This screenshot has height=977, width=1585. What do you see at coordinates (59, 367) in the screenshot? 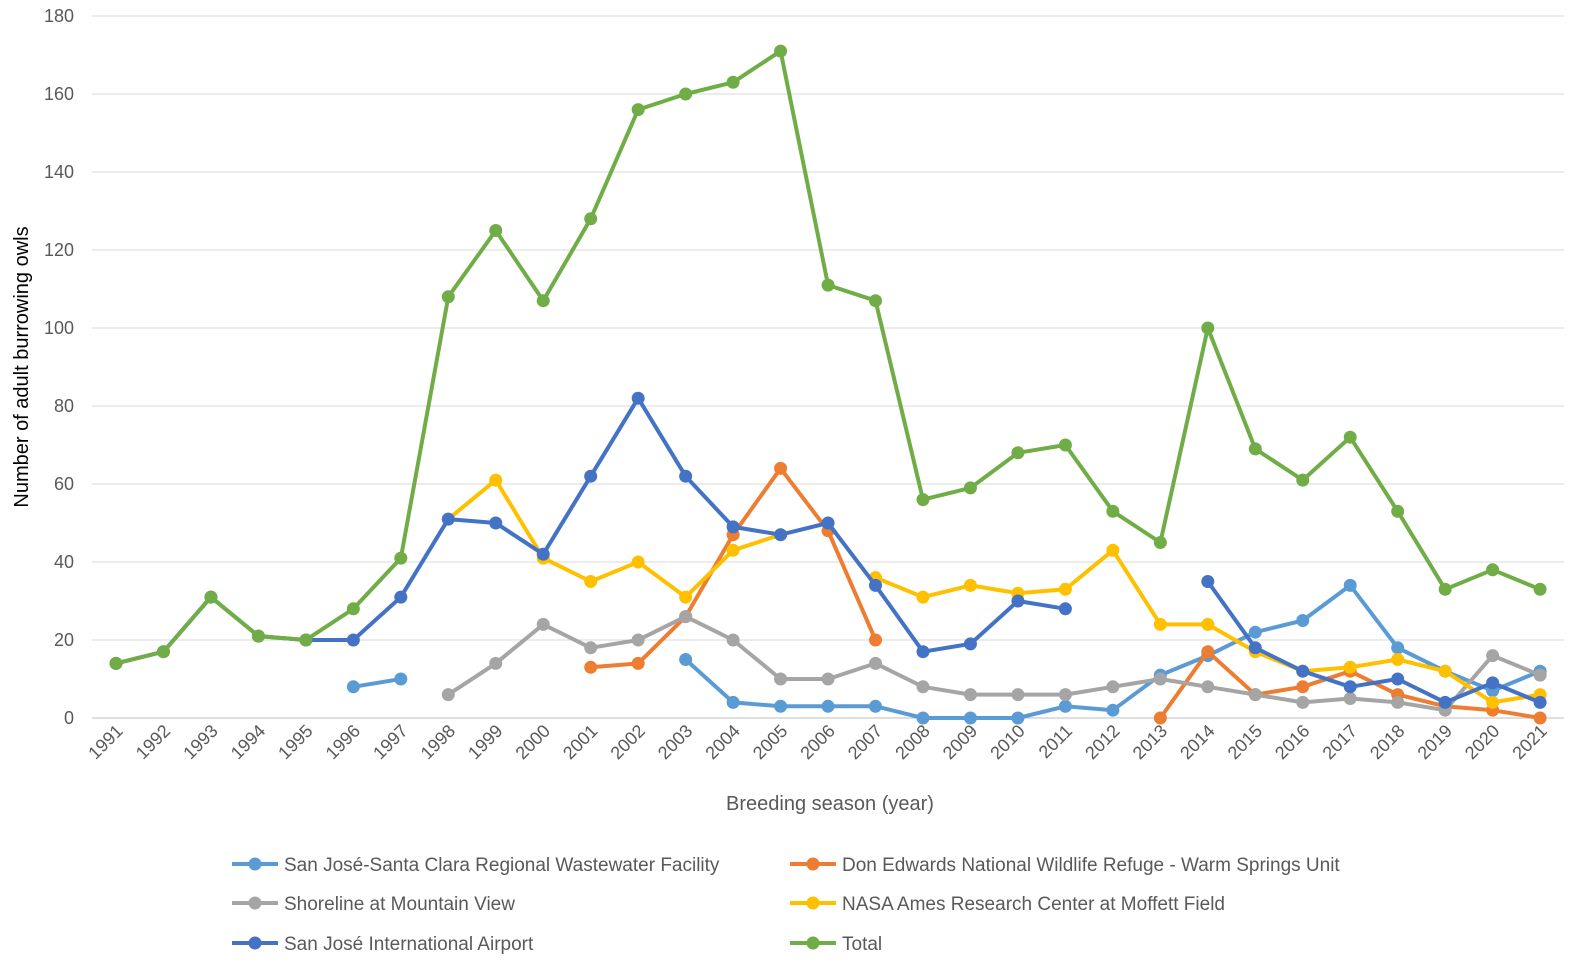
I see `y-axis-ticks: 0 20 40 60 80 100 120 140 160 180` at bounding box center [59, 367].